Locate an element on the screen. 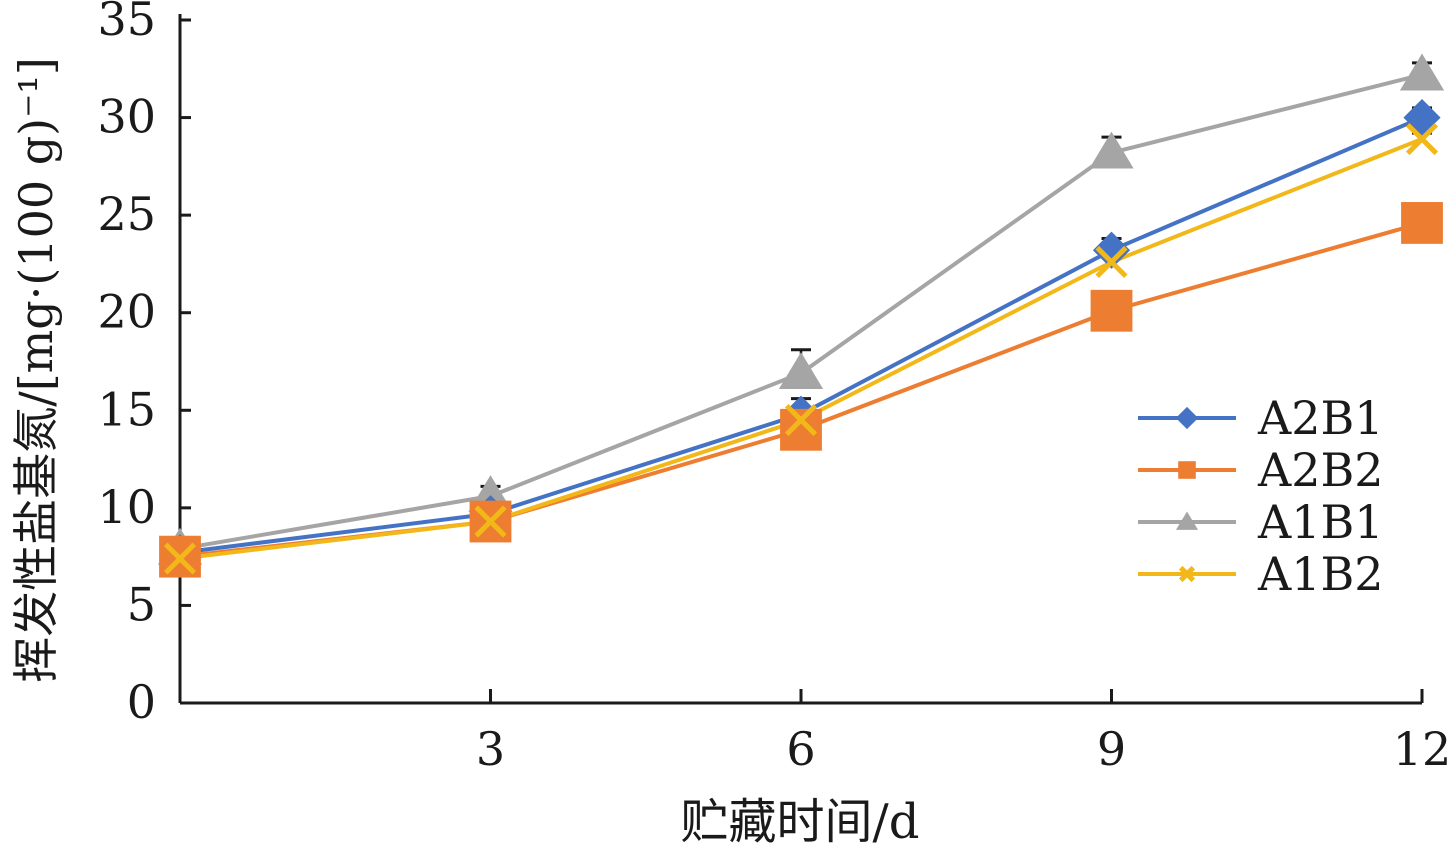  y-axis-title: 挥发性盐基氮/[mg·(100 g)⁻¹] is located at coordinates (36, 370).